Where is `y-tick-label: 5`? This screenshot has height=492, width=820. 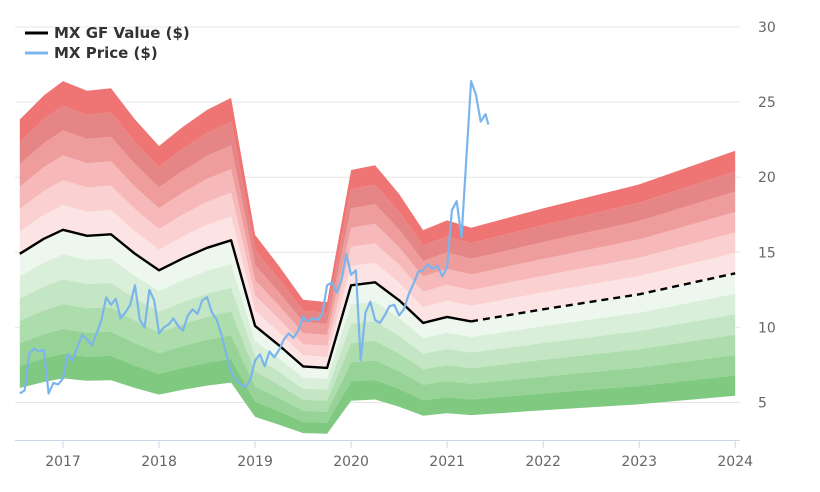
y-tick-label: 5 is located at coordinates (762, 403).